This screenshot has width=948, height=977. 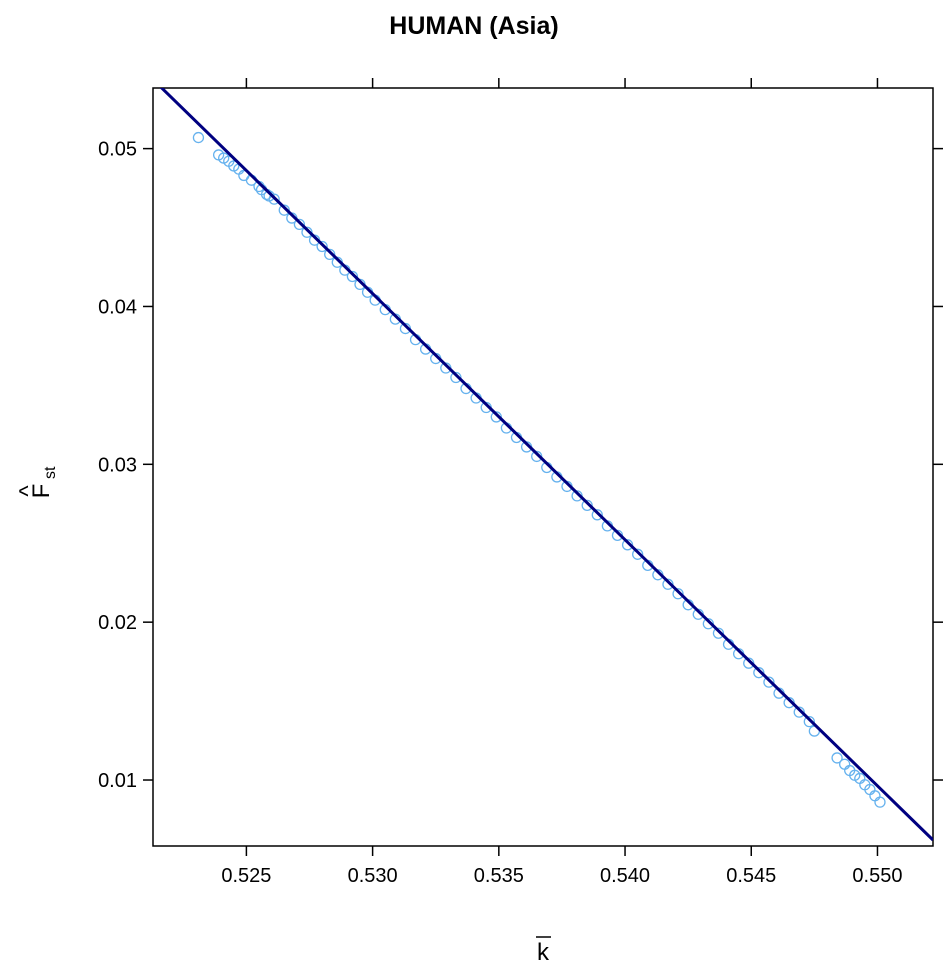 What do you see at coordinates (117, 307) in the screenshot?
I see `y-tick-label: 0.04` at bounding box center [117, 307].